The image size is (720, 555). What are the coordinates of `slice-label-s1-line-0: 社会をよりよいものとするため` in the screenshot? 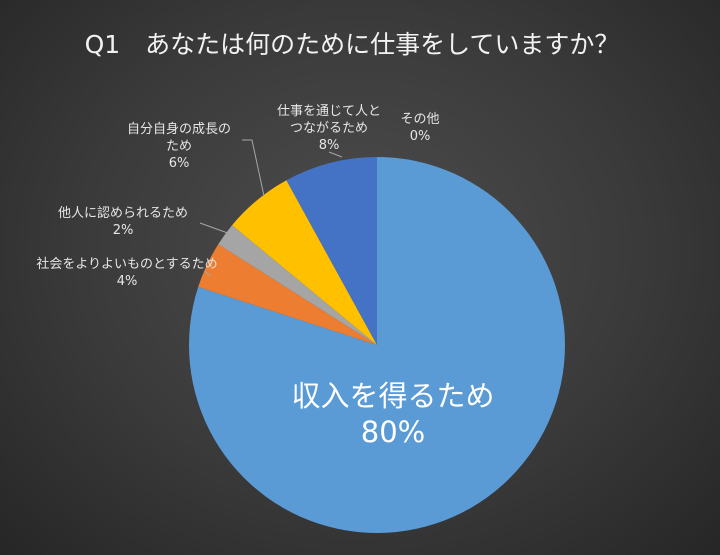 It's located at (126, 264).